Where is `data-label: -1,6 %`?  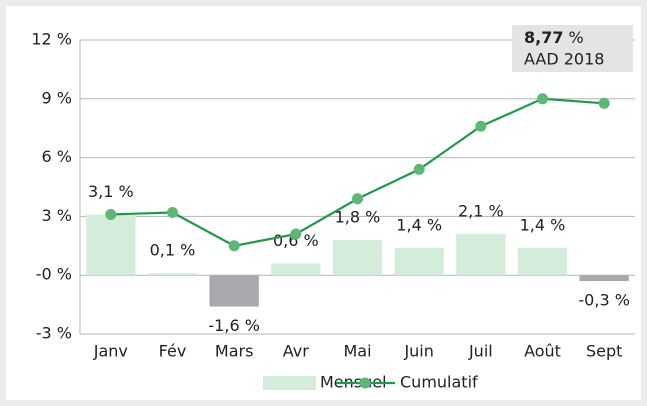
data-label: -1,6 % is located at coordinates (234, 325).